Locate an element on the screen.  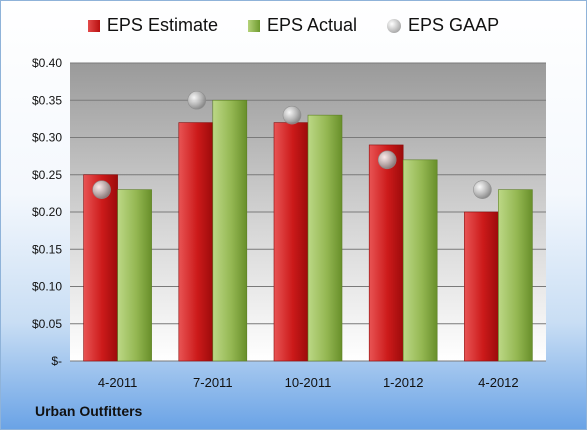
y-tick-label: $- is located at coordinates (56, 361).